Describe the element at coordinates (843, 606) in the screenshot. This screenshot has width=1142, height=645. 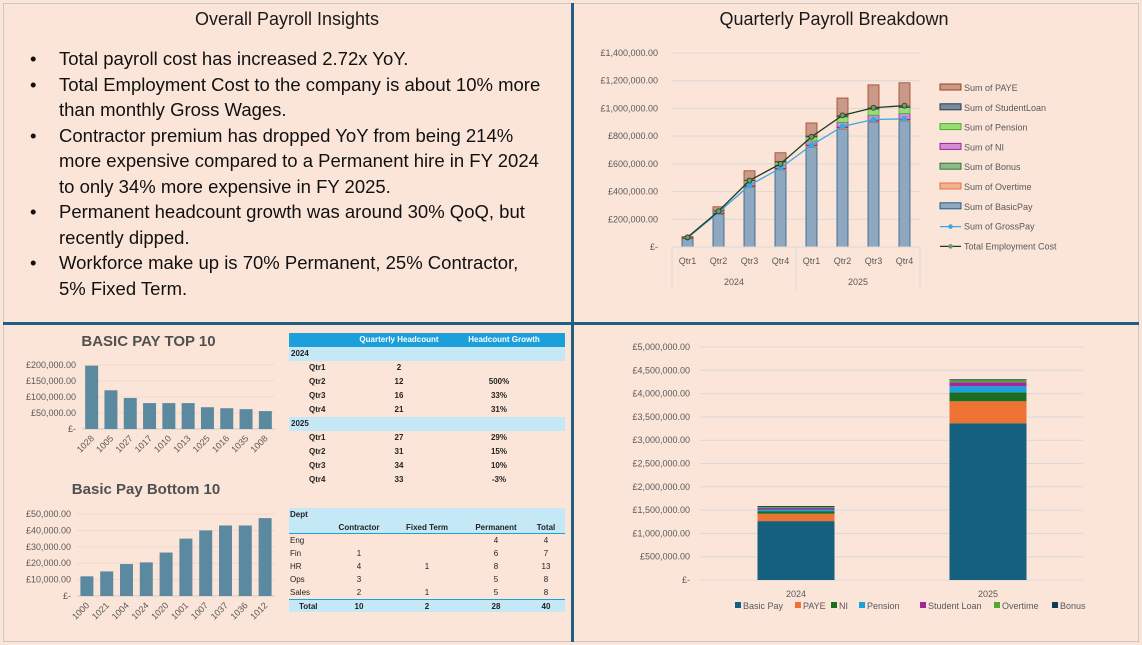
I see `legend-label: NI` at that location.